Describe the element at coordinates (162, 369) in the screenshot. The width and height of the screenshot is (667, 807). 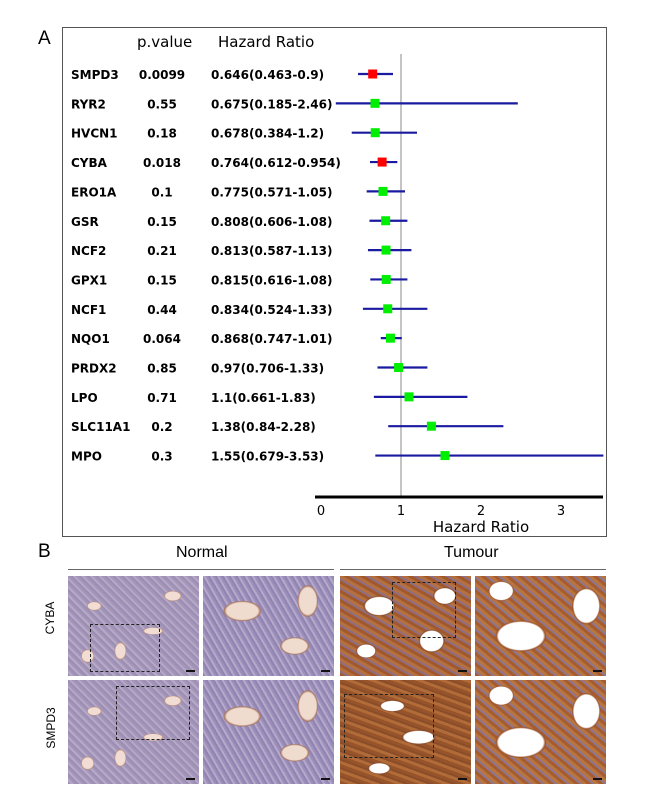
I see `pvalue-label: 0.85` at that location.